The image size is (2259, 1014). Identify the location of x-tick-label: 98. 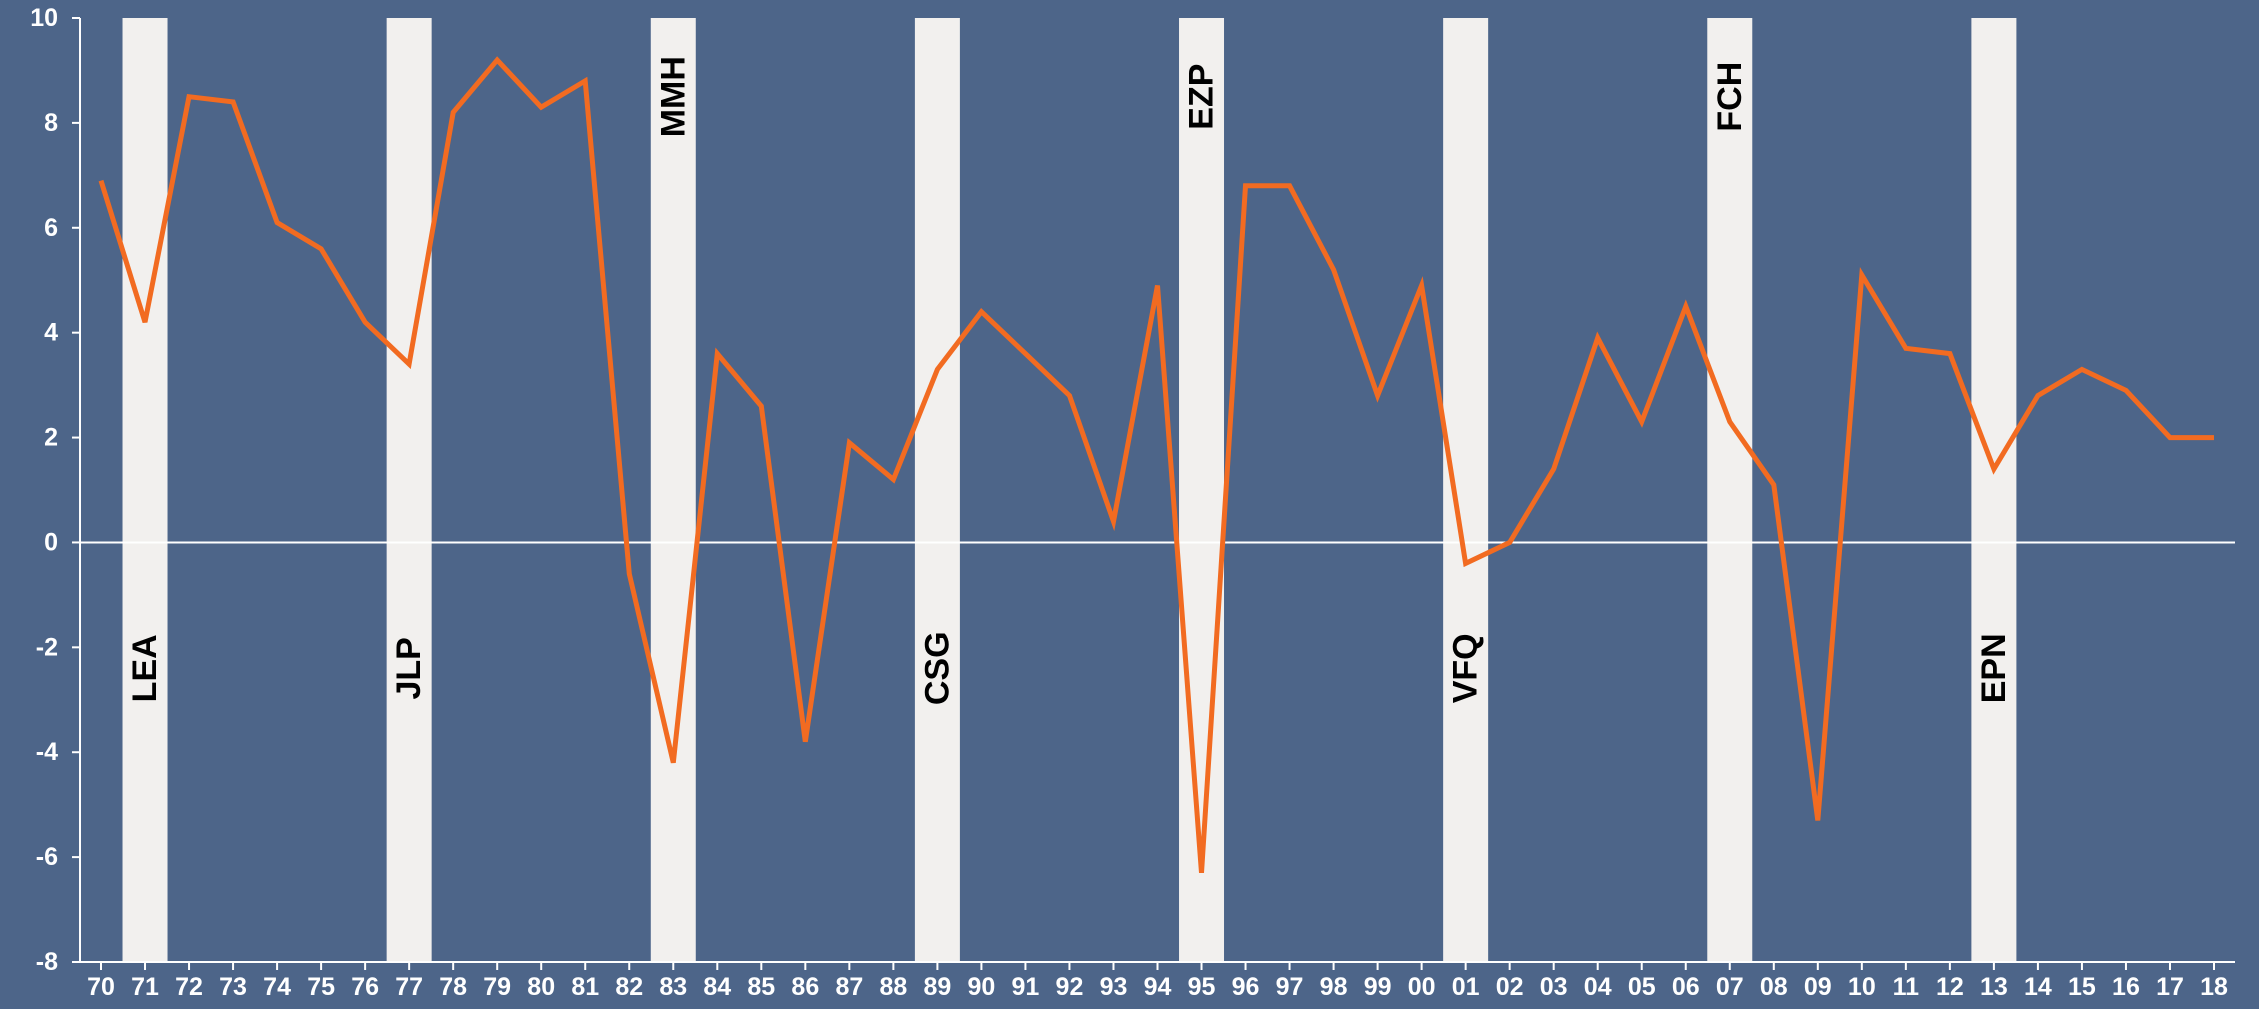
(1334, 987).